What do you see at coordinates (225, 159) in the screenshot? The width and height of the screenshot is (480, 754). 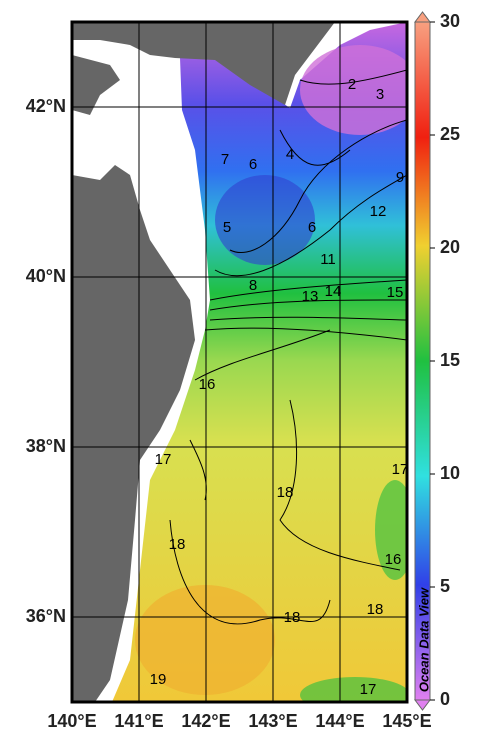 I see `contour-label: 7` at bounding box center [225, 159].